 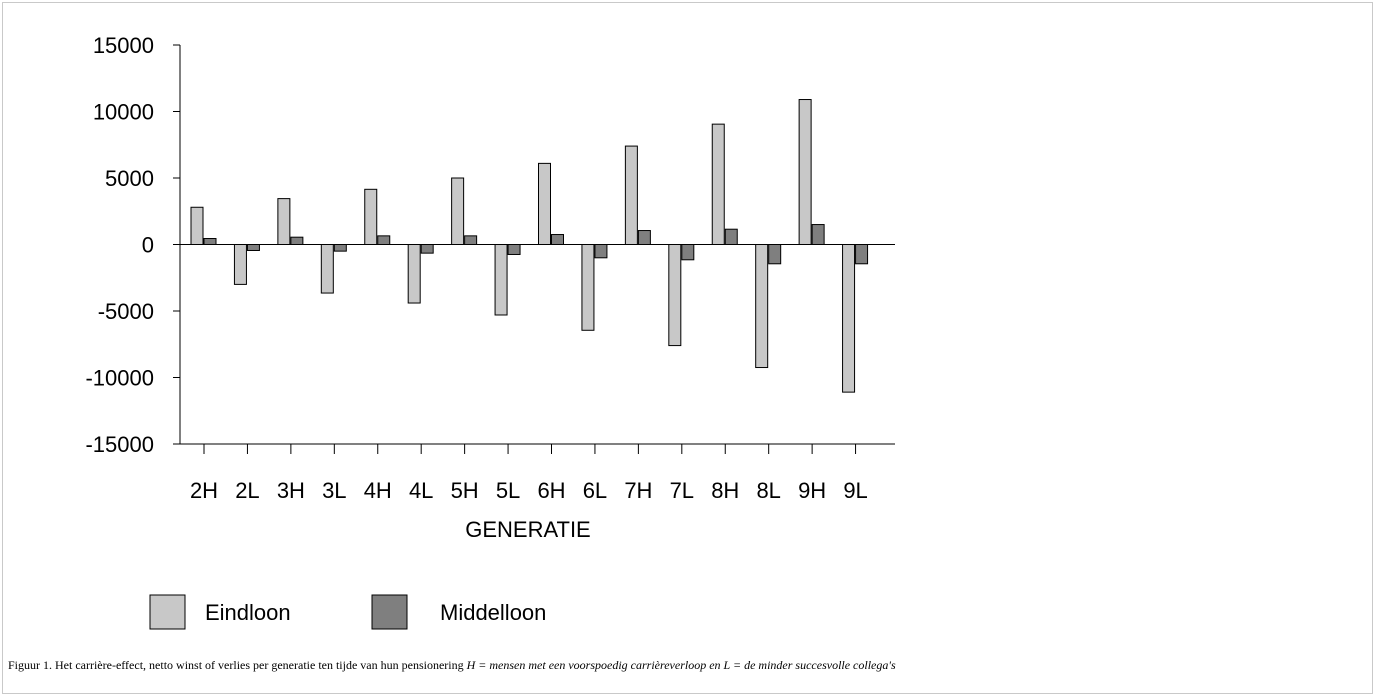 I want to click on x-tick-label: 3L, so click(x=334, y=490).